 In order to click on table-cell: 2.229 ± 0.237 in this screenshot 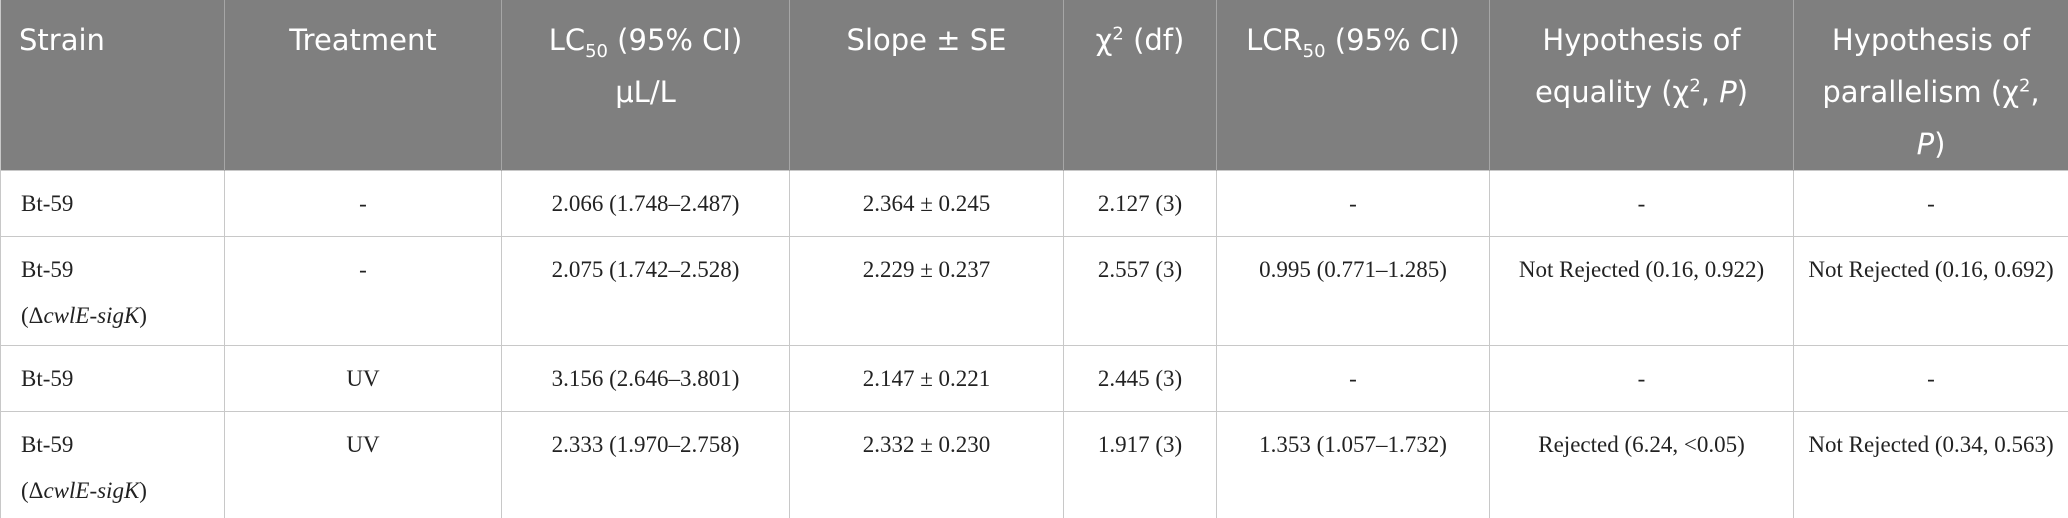, I will do `click(926, 291)`.